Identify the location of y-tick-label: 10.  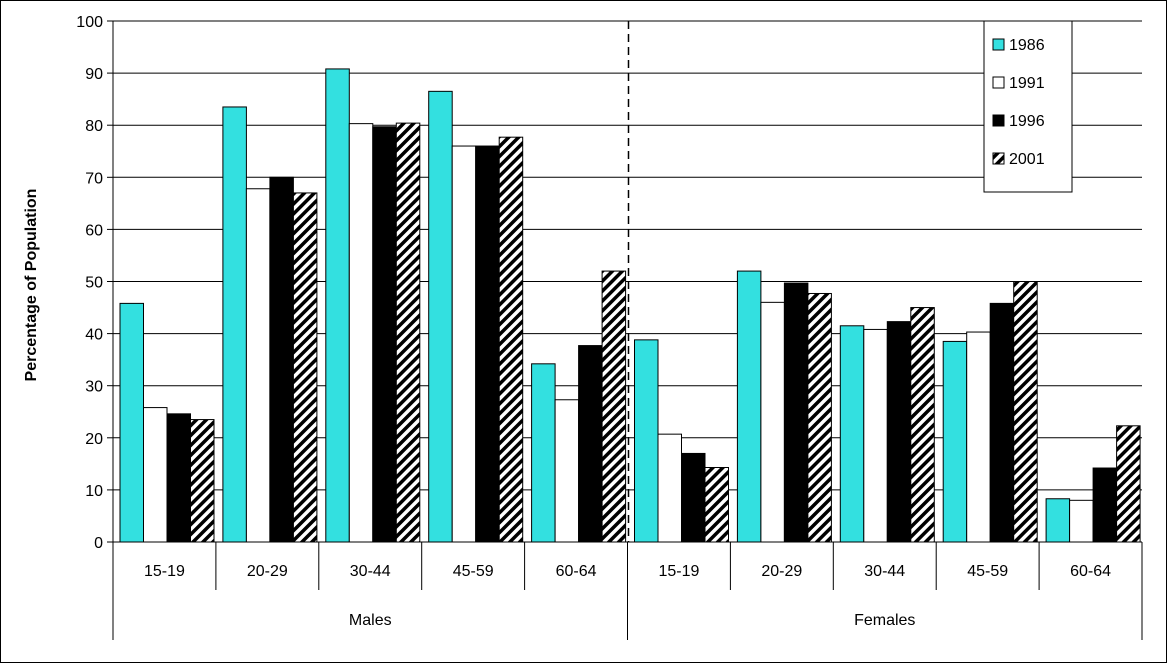
(94, 491).